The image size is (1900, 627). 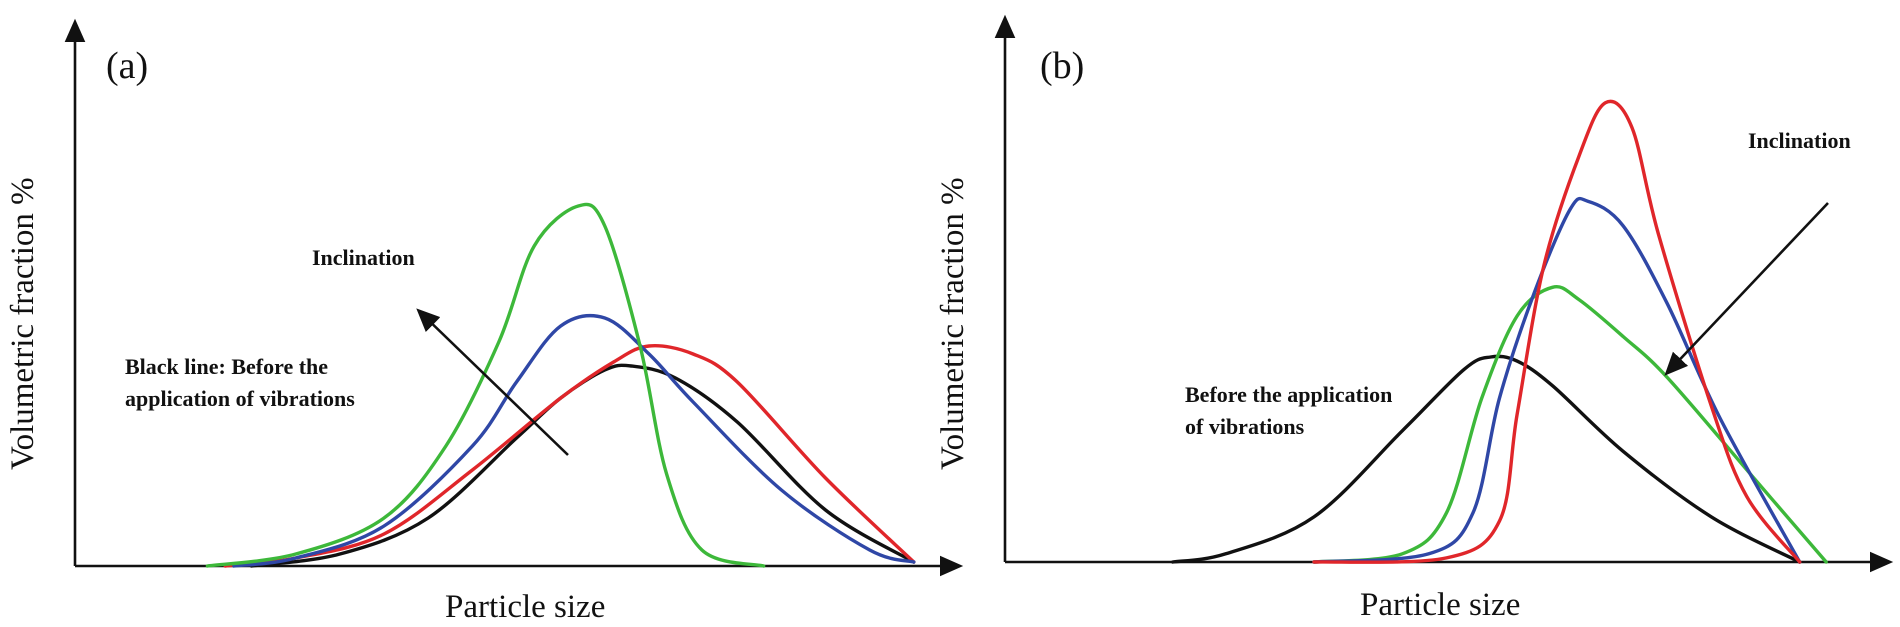 I want to click on panel-a-curve-black, so click(x=582, y=465).